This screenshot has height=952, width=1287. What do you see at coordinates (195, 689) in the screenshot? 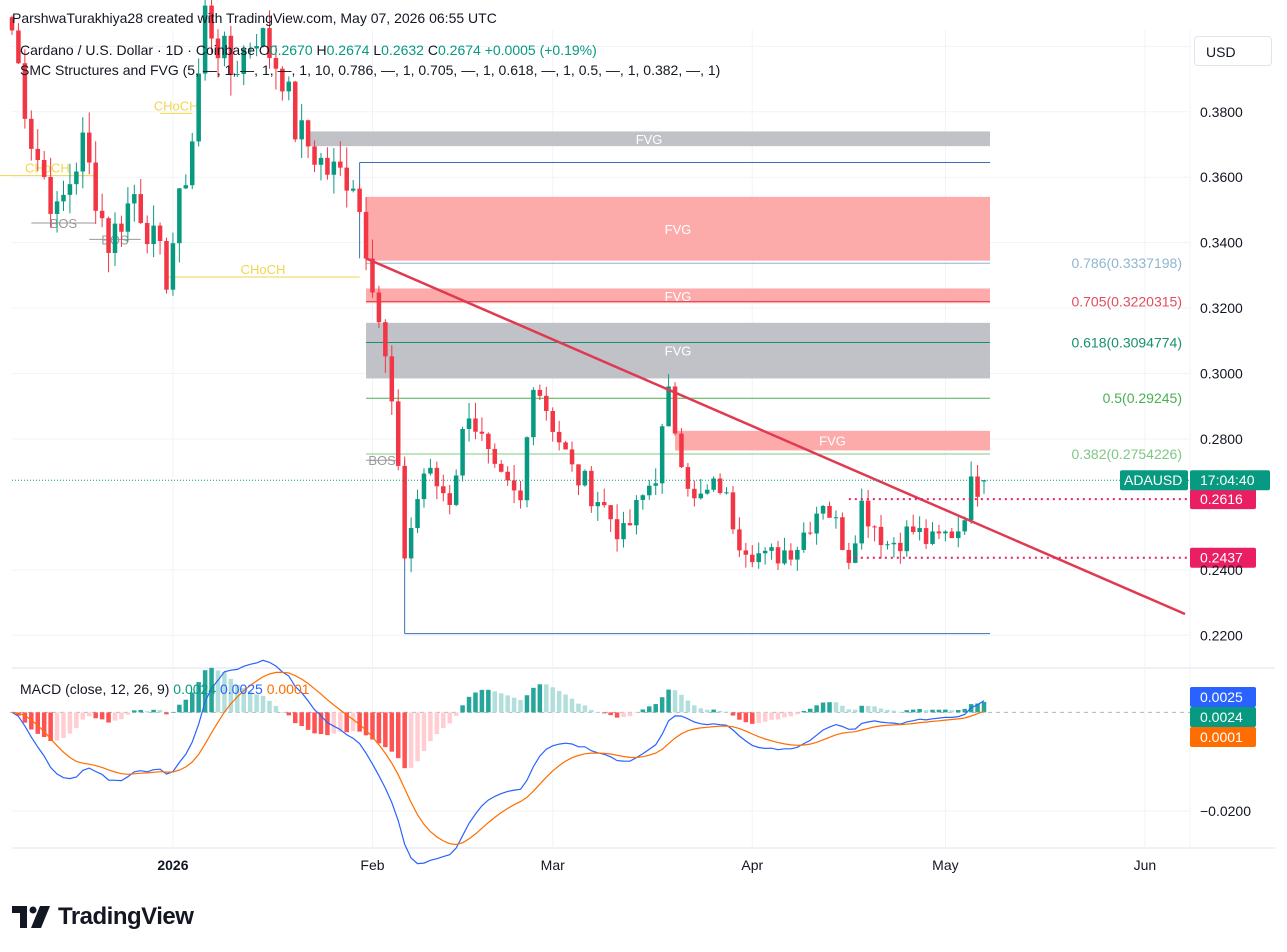
I see `macd-legend-macd: 0.0024` at bounding box center [195, 689].